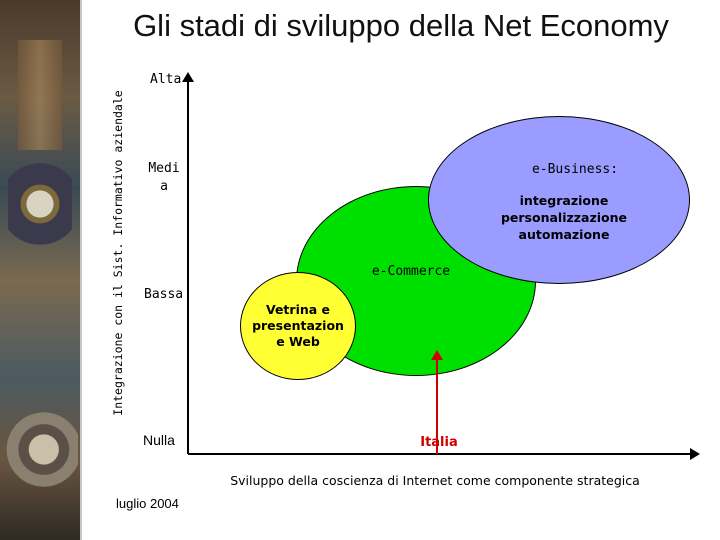  I want to click on italia-marker-line, so click(437, 406).